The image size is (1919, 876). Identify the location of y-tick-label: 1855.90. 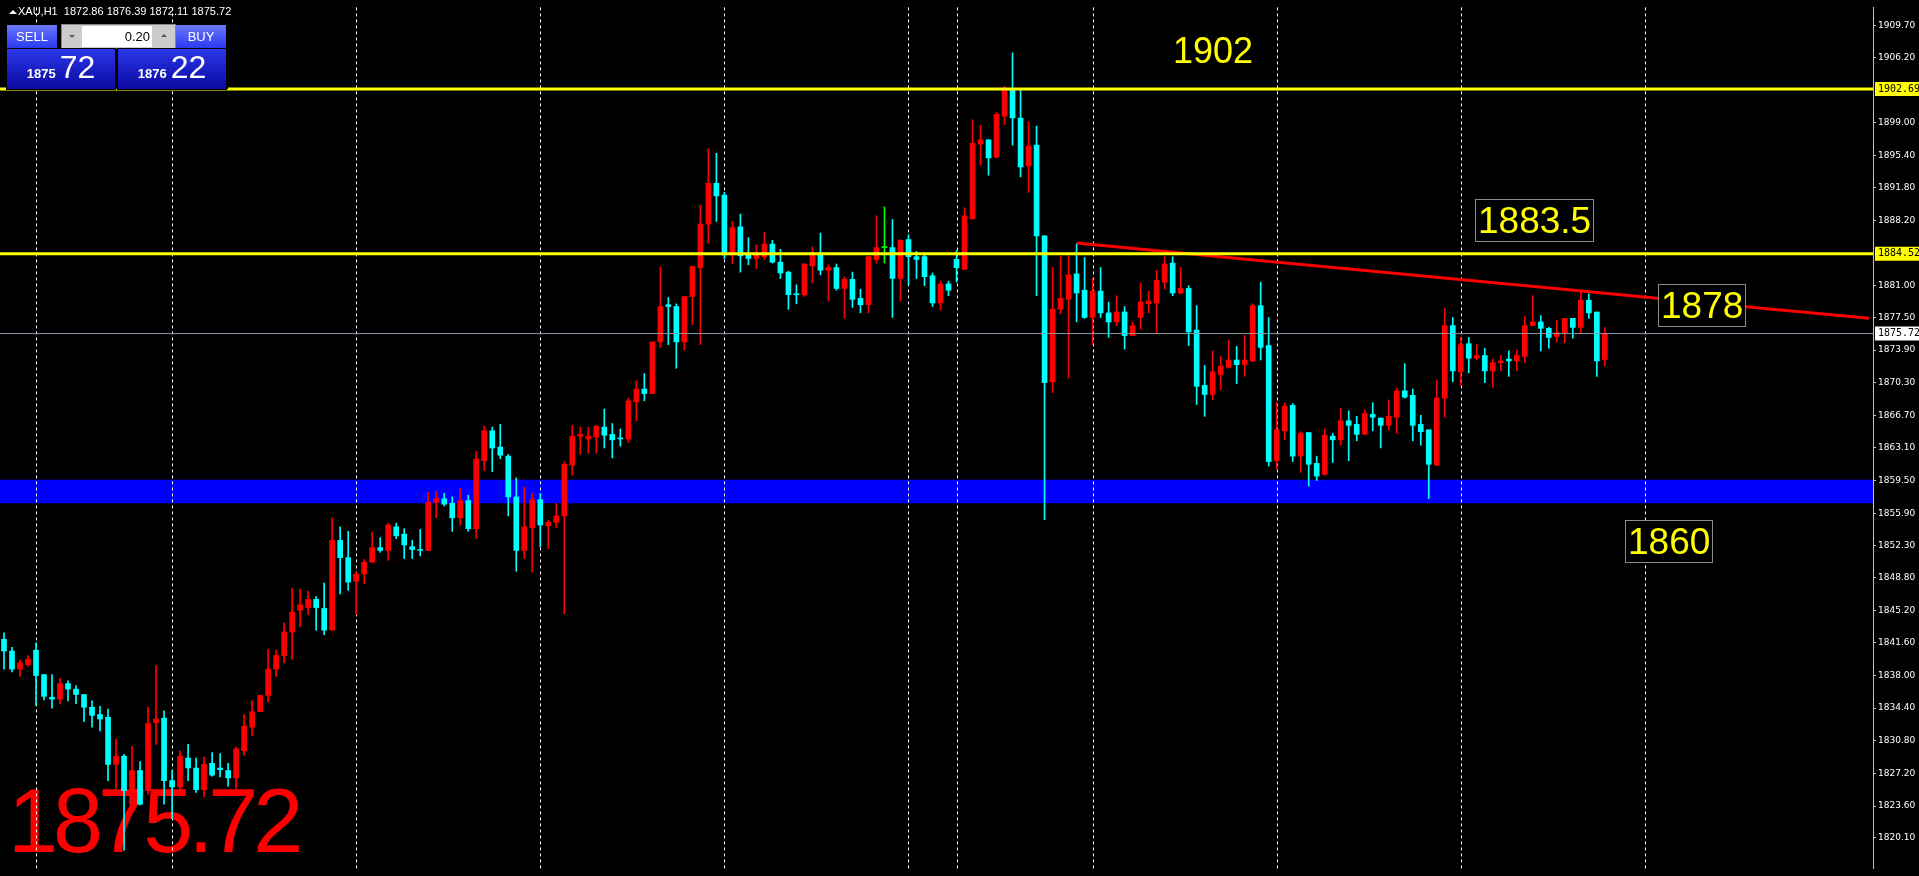
(1897, 512).